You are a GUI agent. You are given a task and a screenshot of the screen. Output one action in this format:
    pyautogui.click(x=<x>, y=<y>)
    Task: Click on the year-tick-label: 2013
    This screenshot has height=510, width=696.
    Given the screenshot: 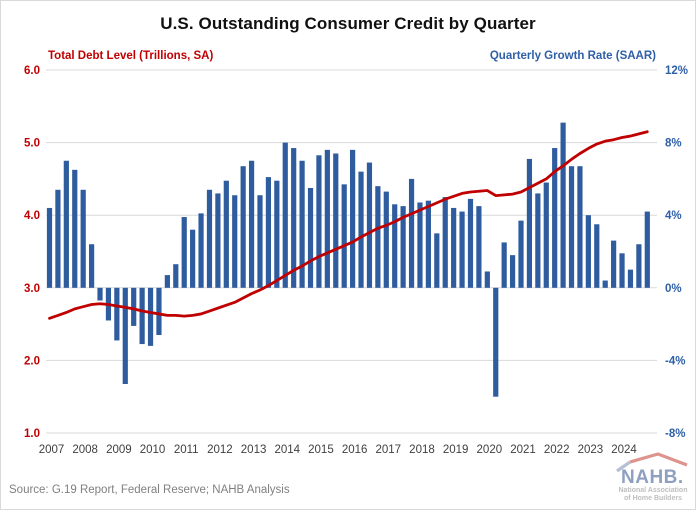 What is the action you would take?
    pyautogui.click(x=254, y=450)
    